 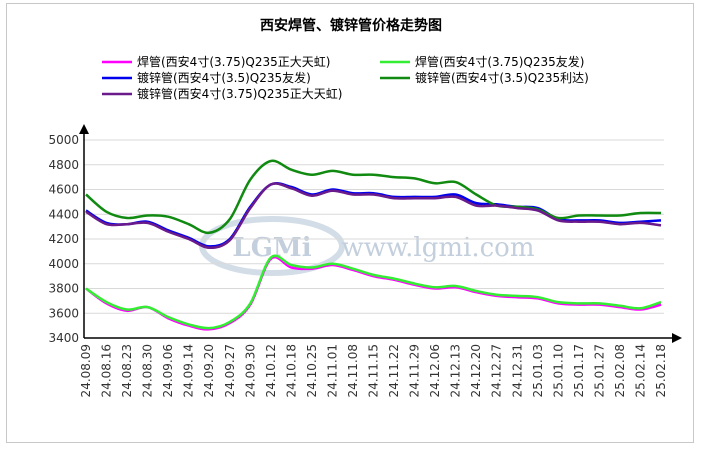 I want to click on legend-label: 镀锌管(西安4寸(3.5)Q235利达), so click(x=502, y=77).